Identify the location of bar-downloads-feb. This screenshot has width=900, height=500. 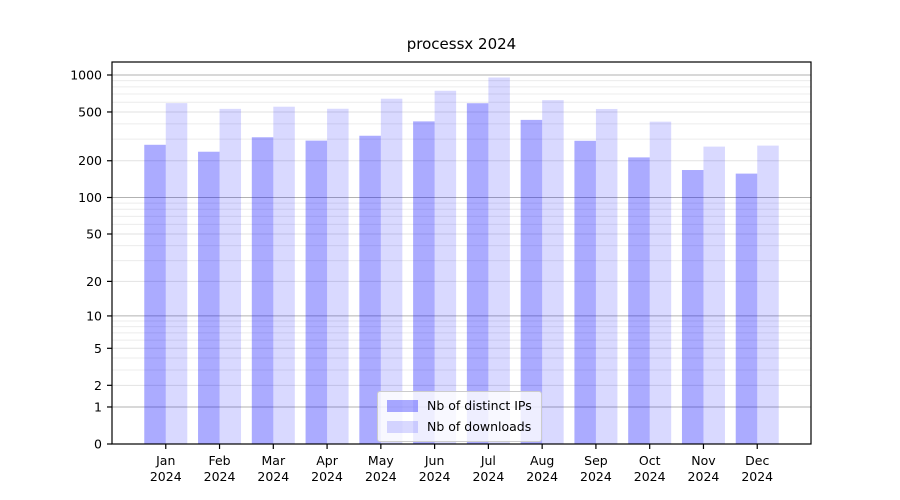
(230, 276).